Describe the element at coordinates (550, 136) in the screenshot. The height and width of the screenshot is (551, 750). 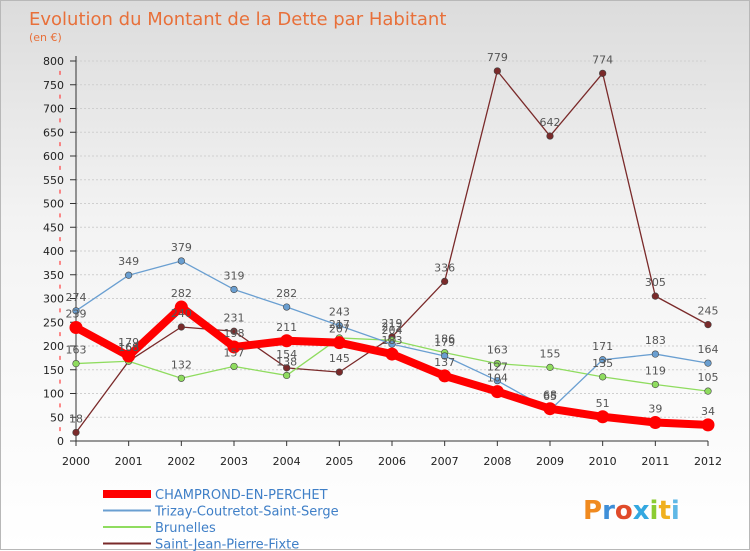
I see `point-saint-jean-pierre-fixte-2009` at that location.